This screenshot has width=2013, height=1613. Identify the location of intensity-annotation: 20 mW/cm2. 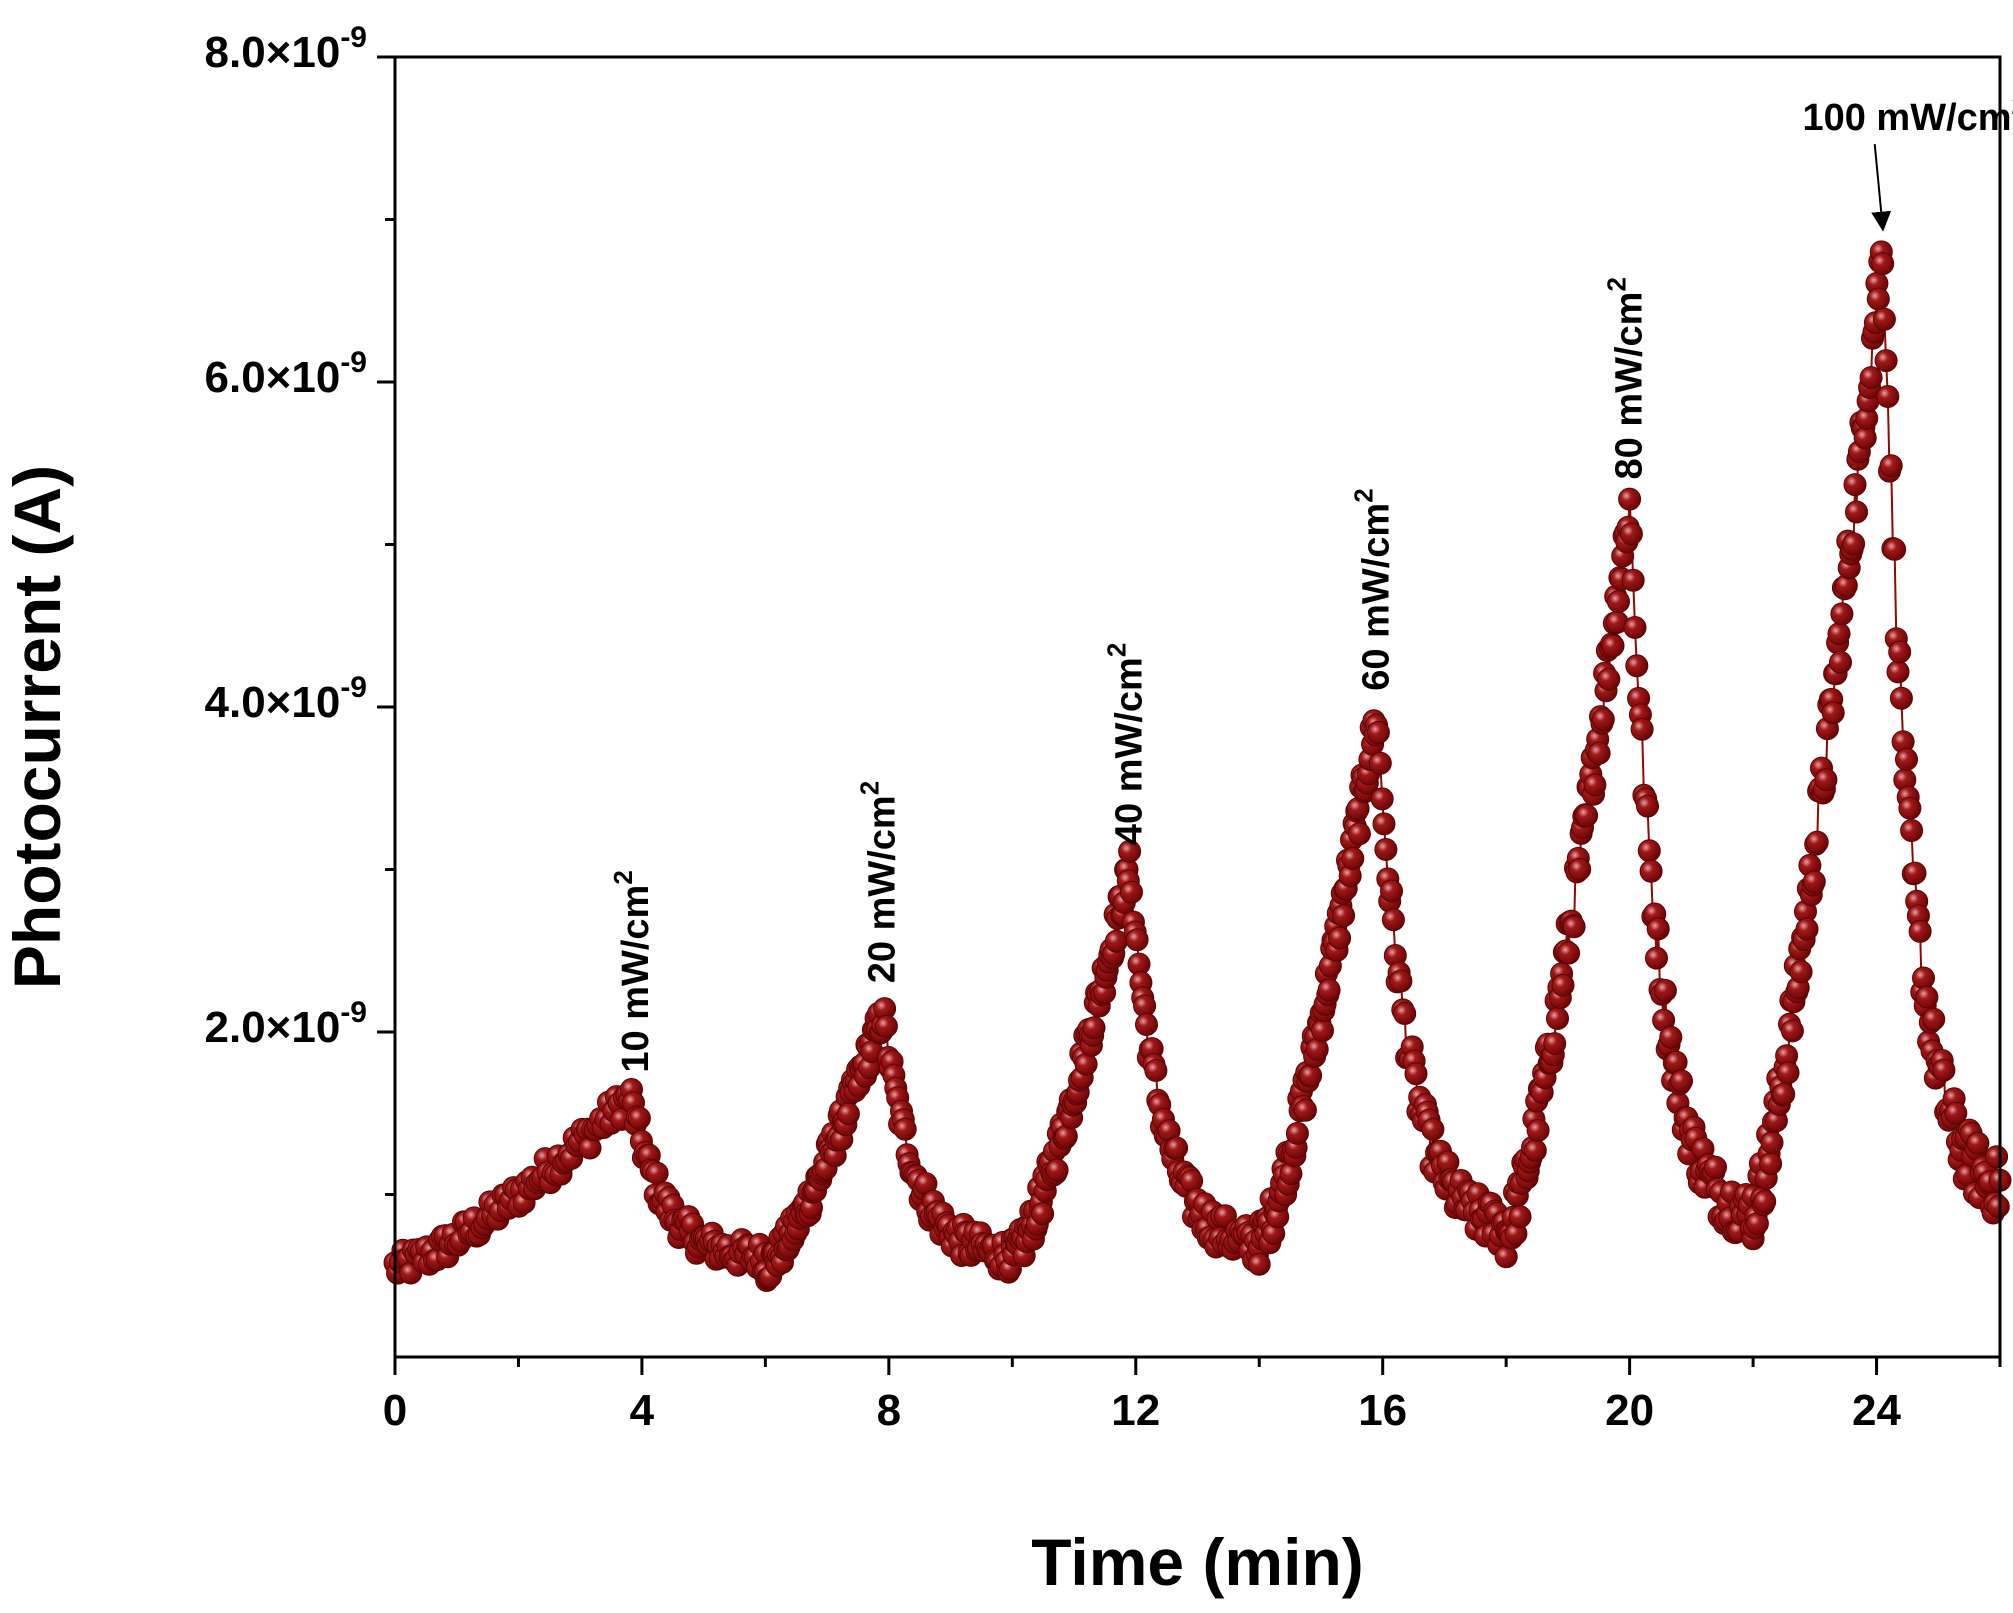
(879, 882).